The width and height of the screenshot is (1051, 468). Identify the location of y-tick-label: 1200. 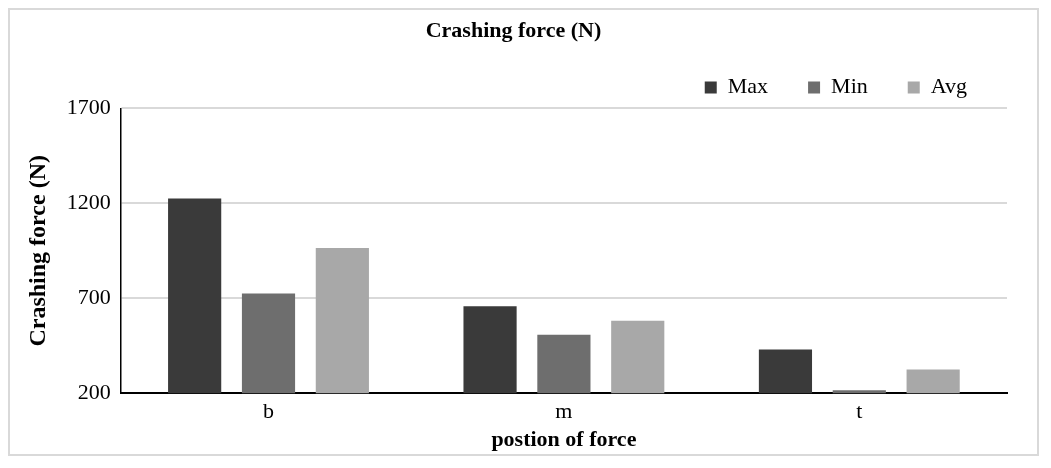
(88, 202).